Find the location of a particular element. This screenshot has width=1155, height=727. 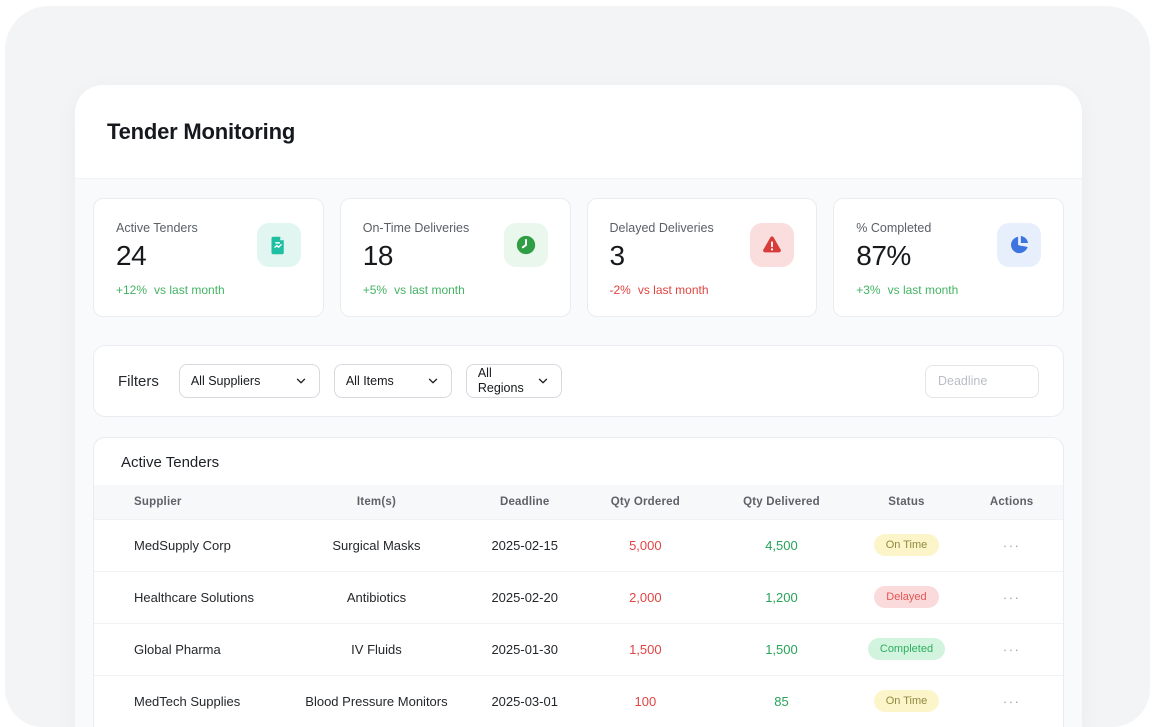

cell-items: Blood Pressure Monitors is located at coordinates (376, 700).